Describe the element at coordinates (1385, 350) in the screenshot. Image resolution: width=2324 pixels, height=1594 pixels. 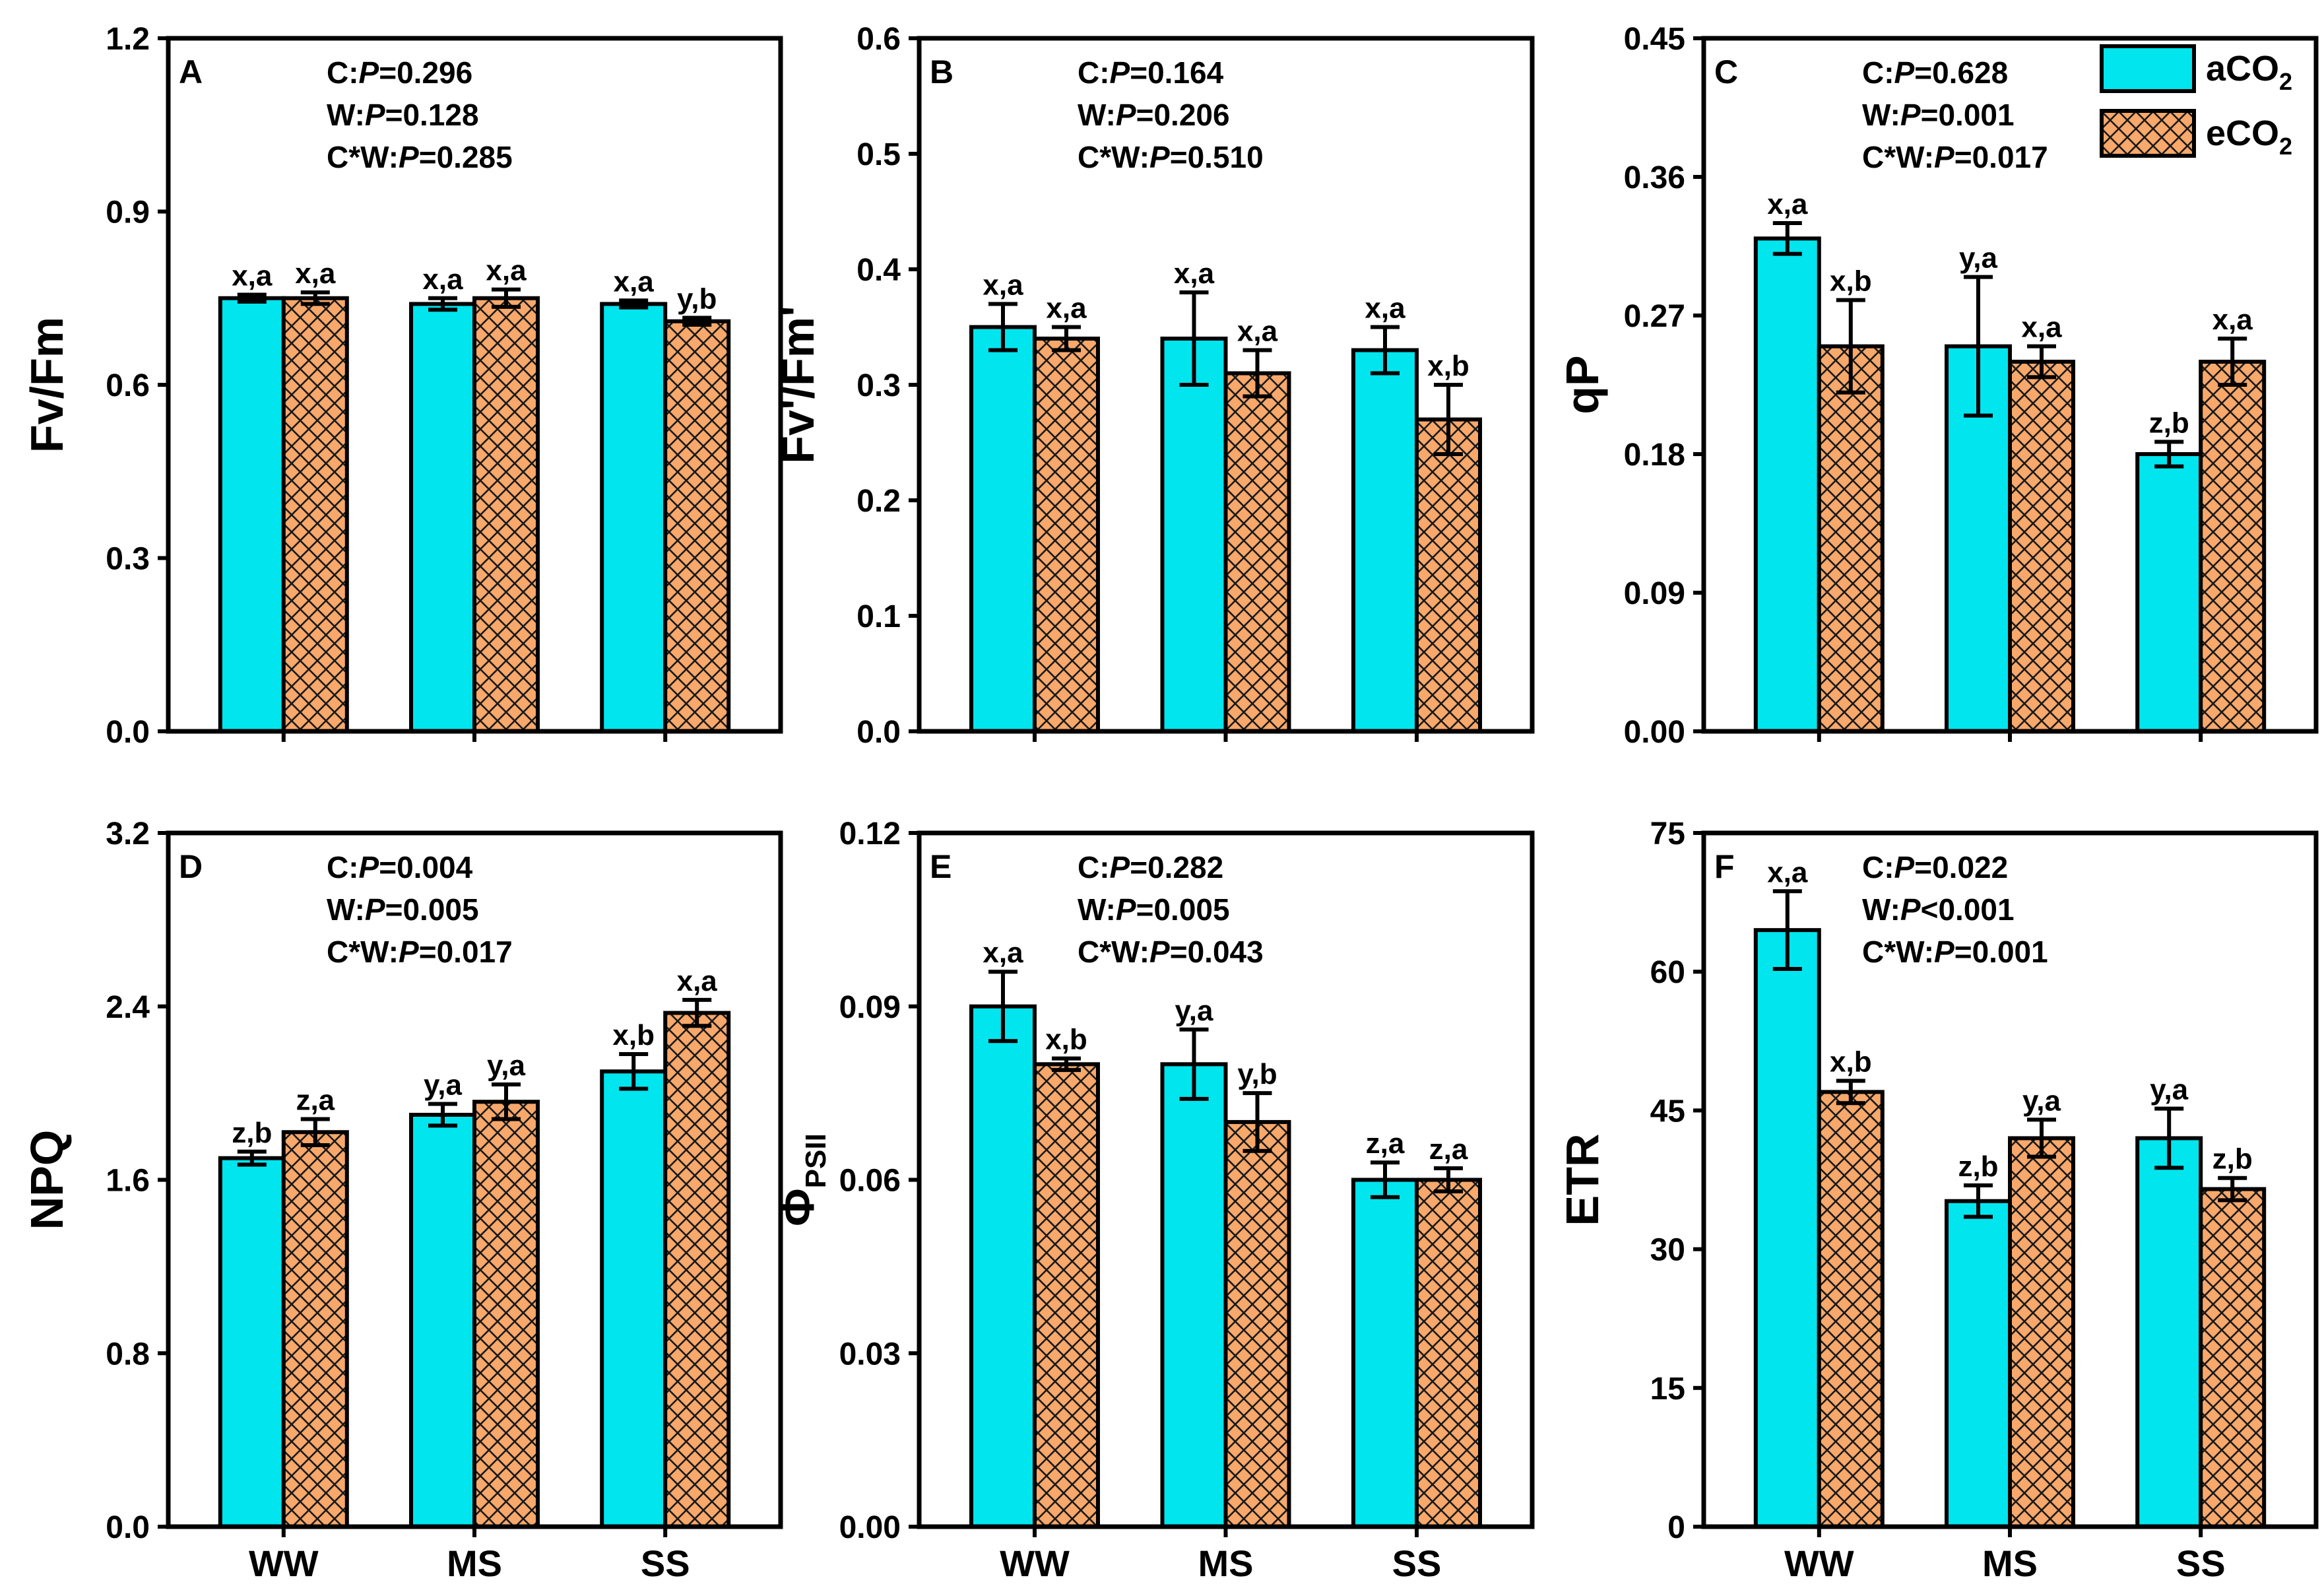
I see `panel-b-error-bar` at that location.